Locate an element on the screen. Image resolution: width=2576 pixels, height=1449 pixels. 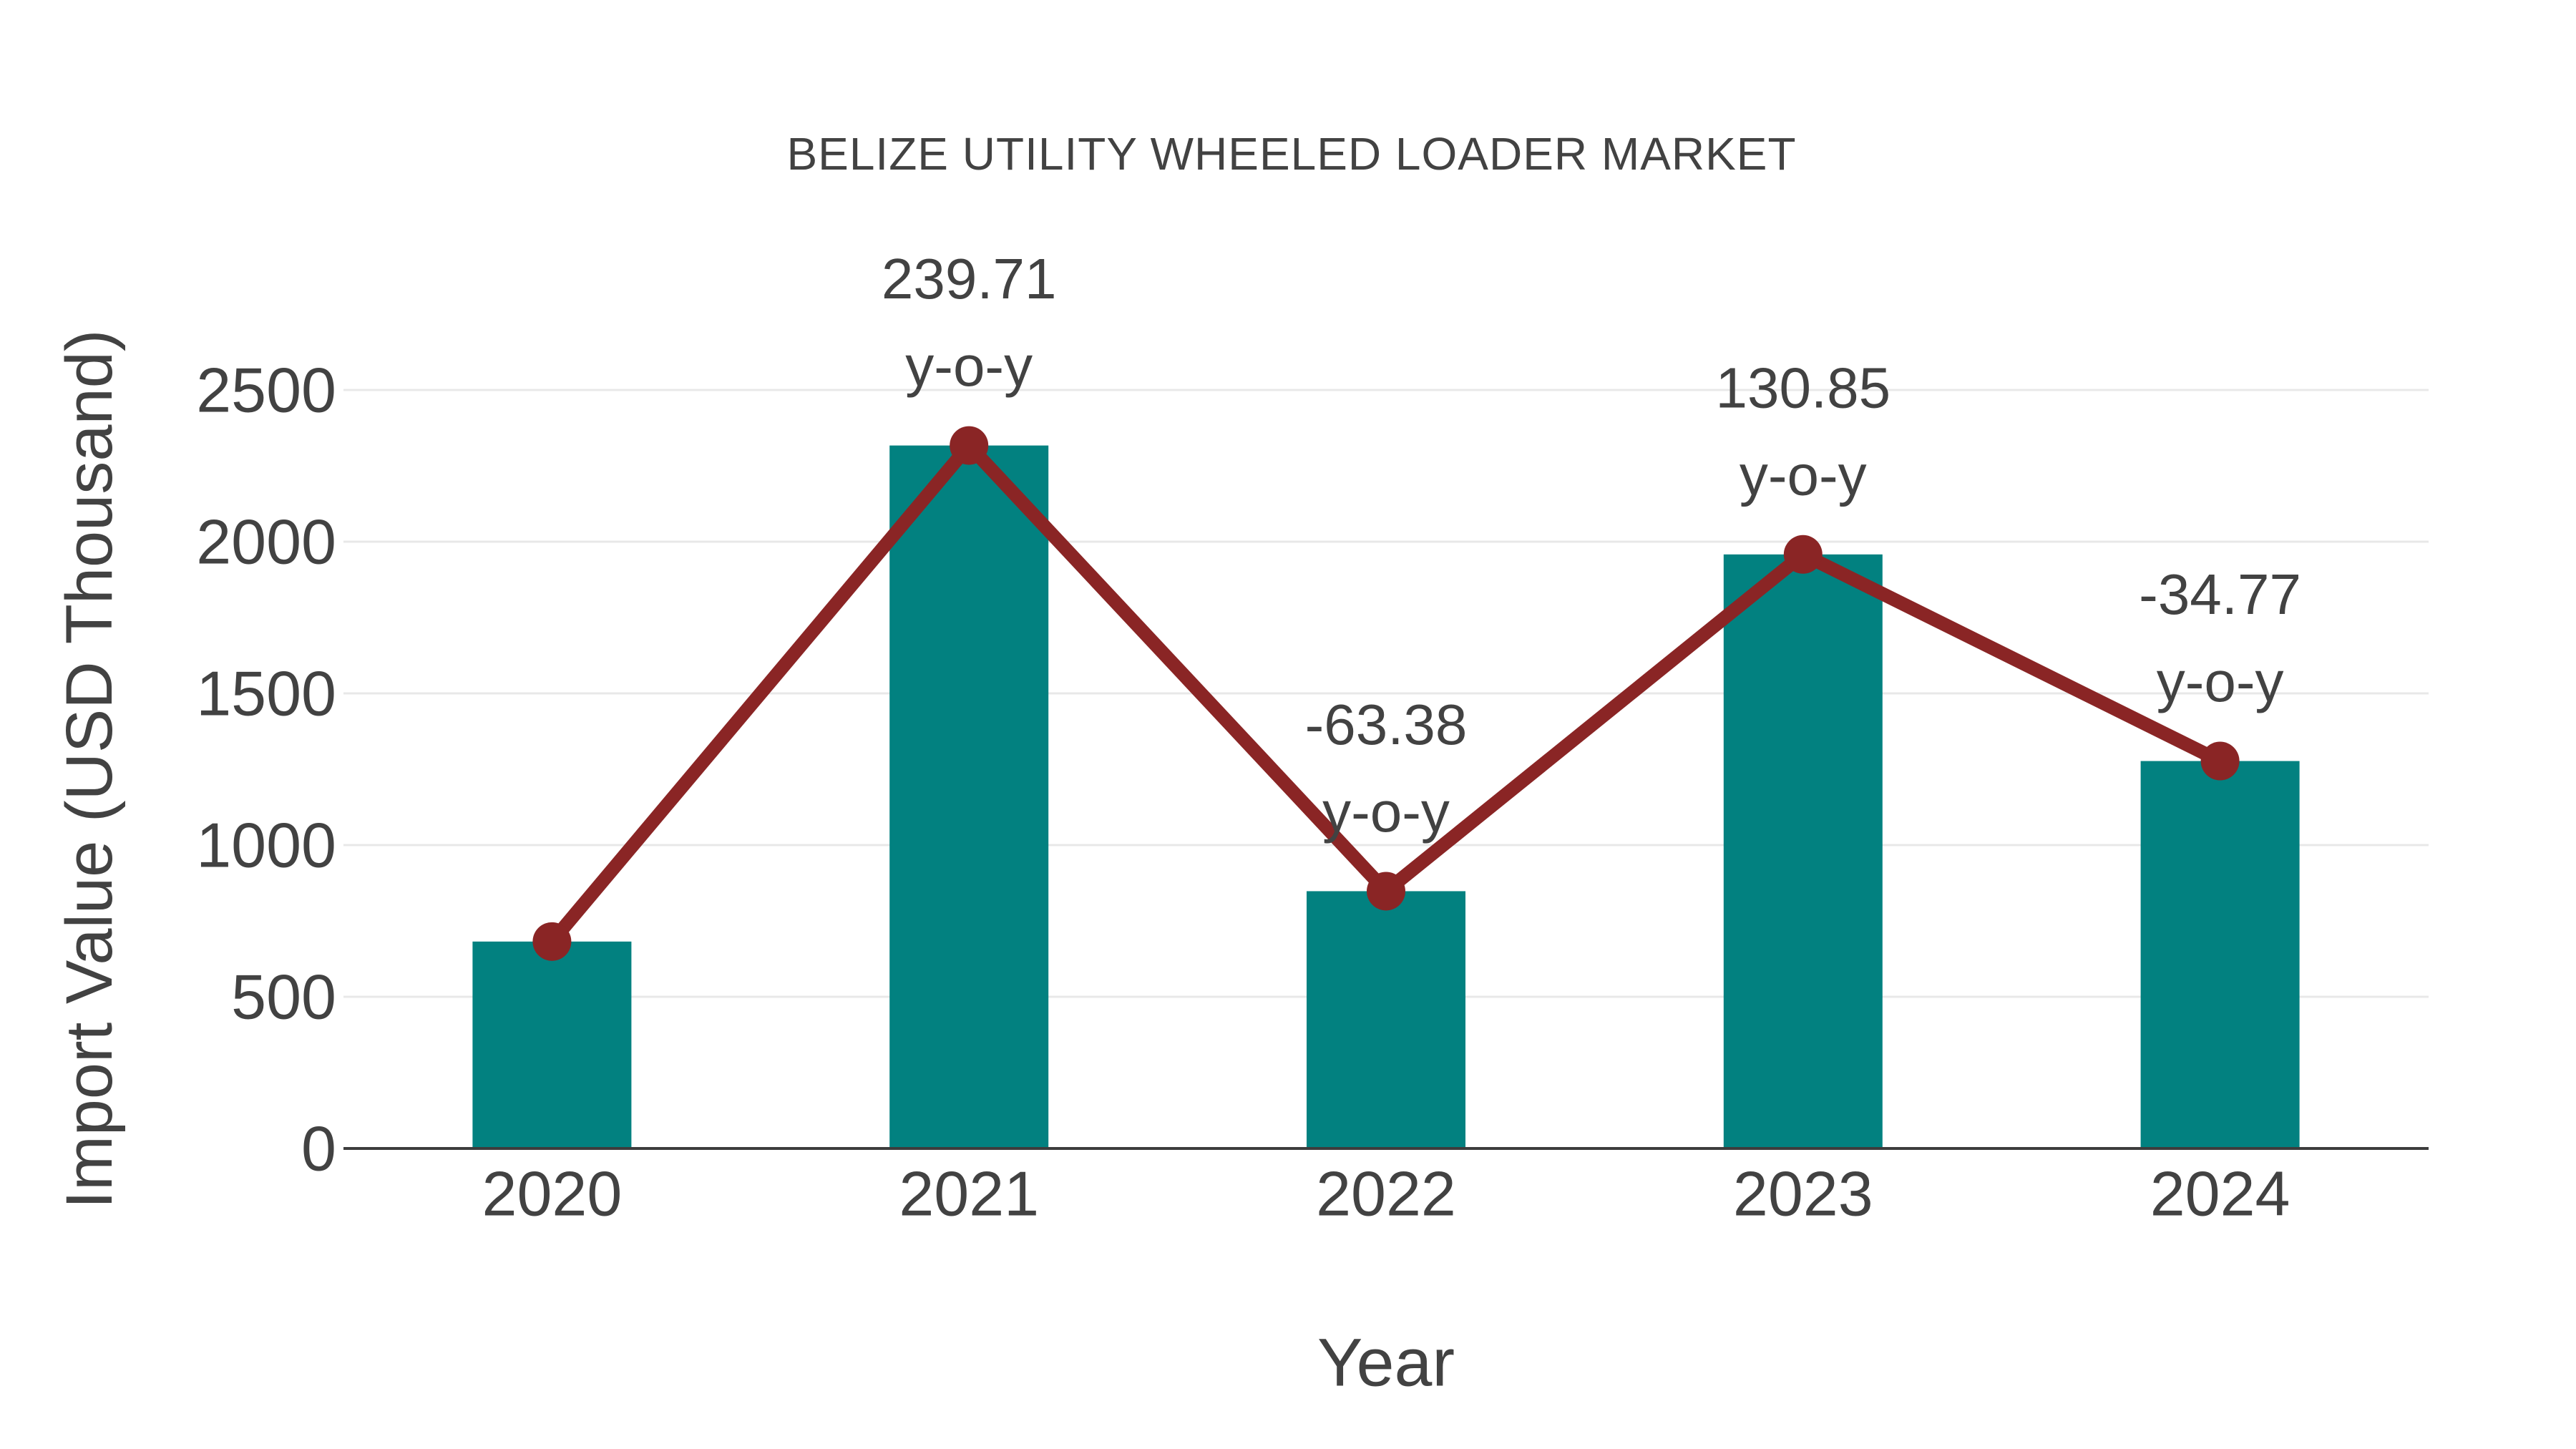
x-tick-label-2020: 2020 is located at coordinates (552, 1193).